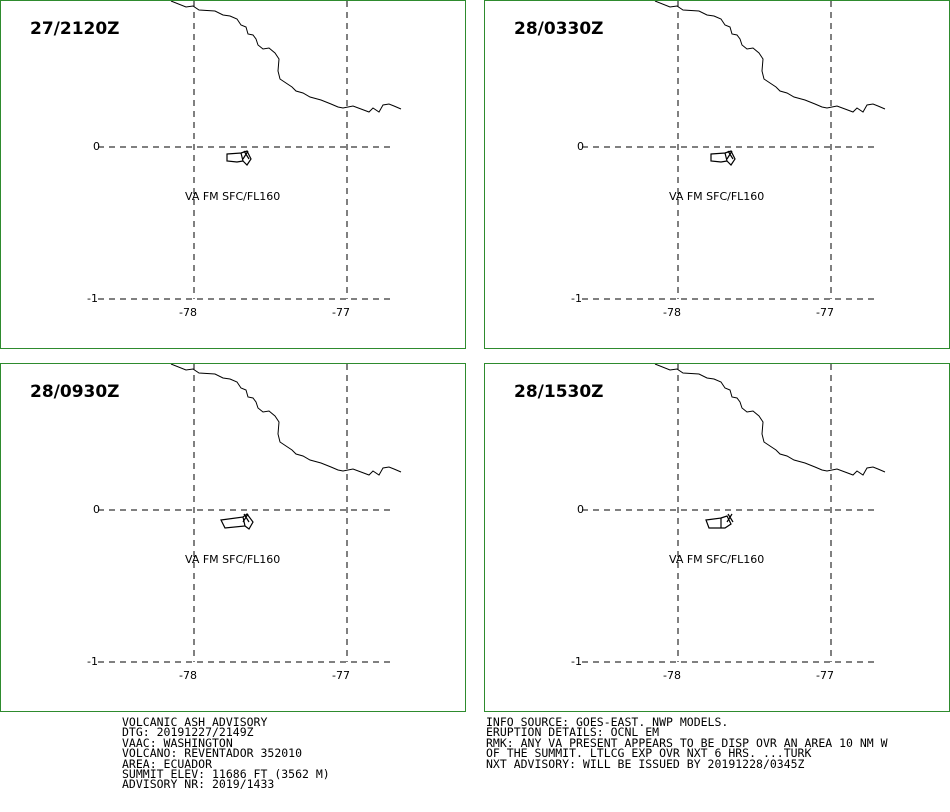  What do you see at coordinates (559, 29) in the screenshot?
I see `panel-time: 28/0330Z` at bounding box center [559, 29].